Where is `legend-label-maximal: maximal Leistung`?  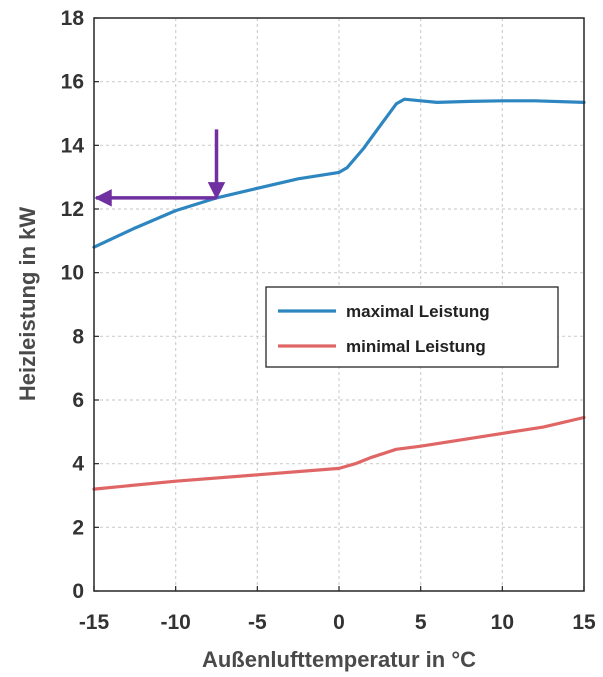
legend-label-maximal: maximal Leistung is located at coordinates (418, 311).